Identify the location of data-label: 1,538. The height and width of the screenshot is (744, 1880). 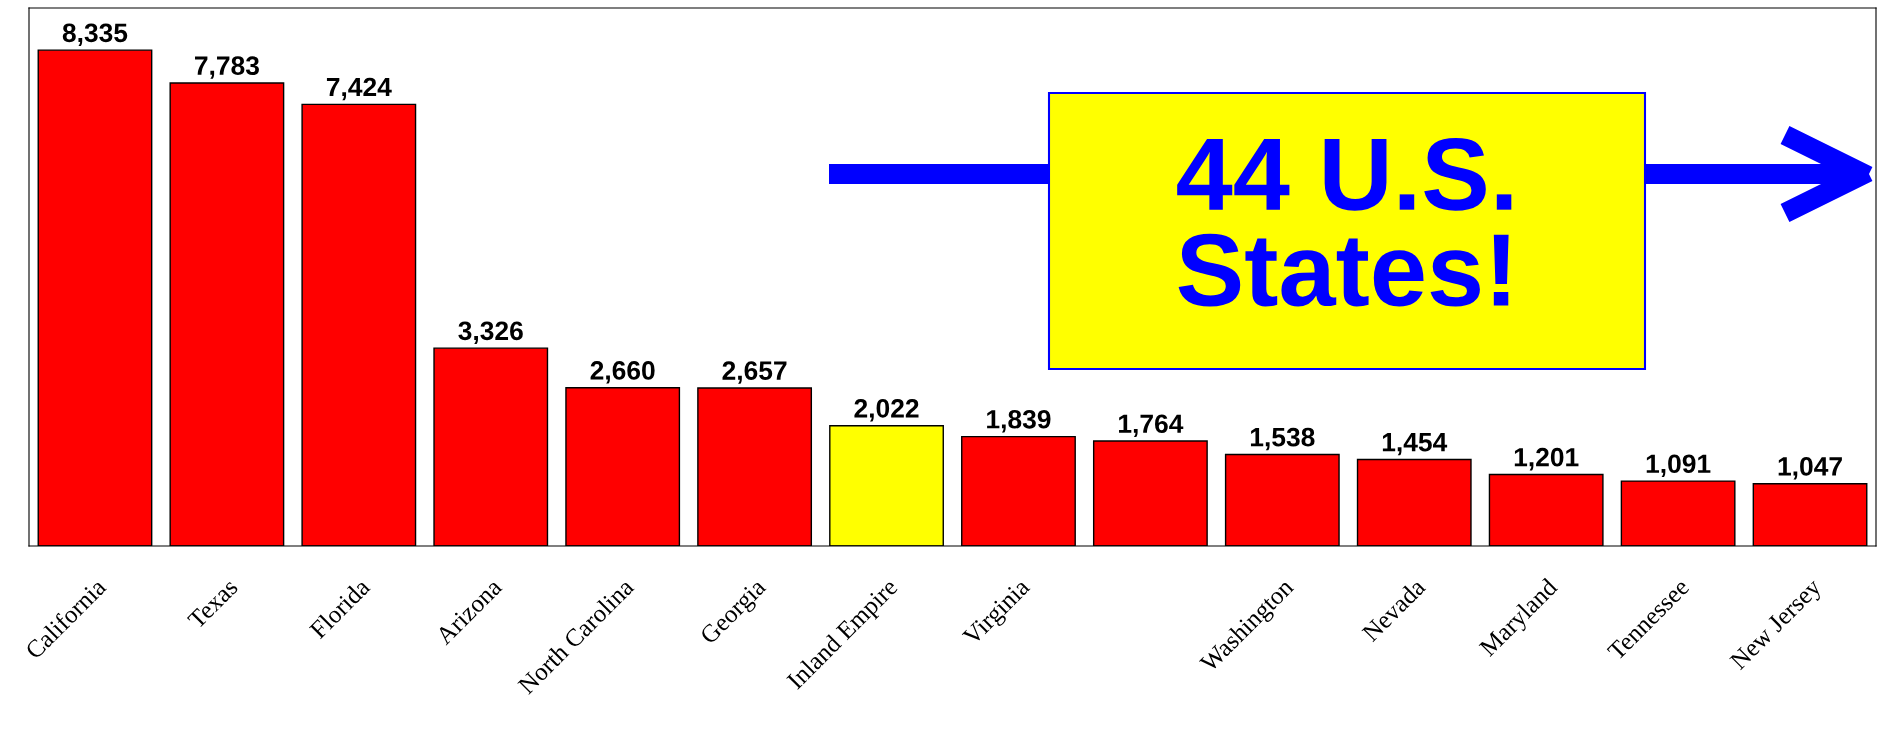
(1282, 439).